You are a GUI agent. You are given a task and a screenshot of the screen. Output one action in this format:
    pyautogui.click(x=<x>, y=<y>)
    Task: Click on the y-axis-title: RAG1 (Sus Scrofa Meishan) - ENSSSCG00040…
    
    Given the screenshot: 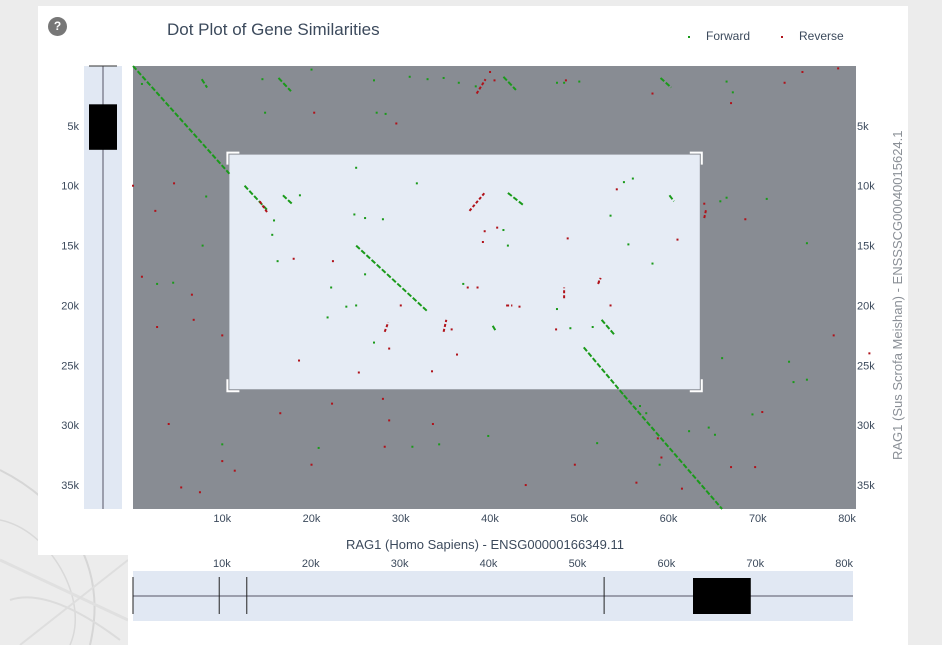 What is the action you would take?
    pyautogui.click(x=897, y=295)
    